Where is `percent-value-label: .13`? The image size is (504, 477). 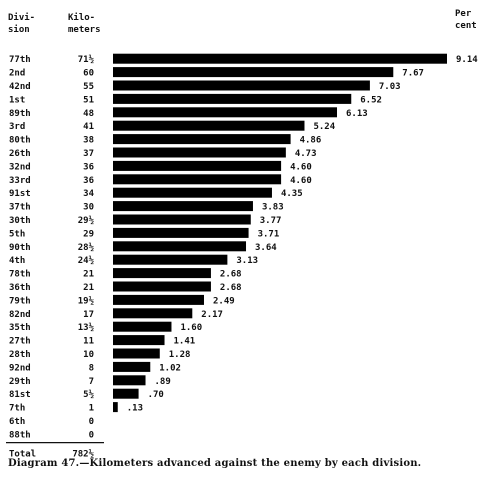 percent-value-label: .13 is located at coordinates (135, 409).